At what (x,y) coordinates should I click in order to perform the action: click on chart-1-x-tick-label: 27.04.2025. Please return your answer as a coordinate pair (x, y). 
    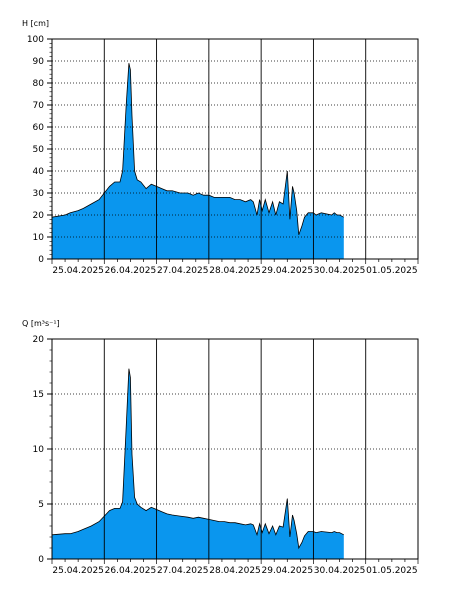
    Looking at the image, I should click on (183, 271).